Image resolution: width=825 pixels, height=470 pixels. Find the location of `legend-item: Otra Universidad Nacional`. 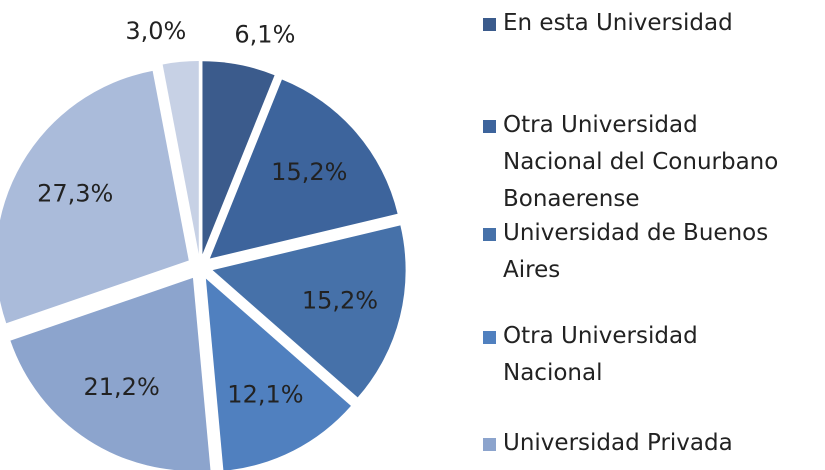

legend-item: Otra Universidad Nacional is located at coordinates (643, 355).